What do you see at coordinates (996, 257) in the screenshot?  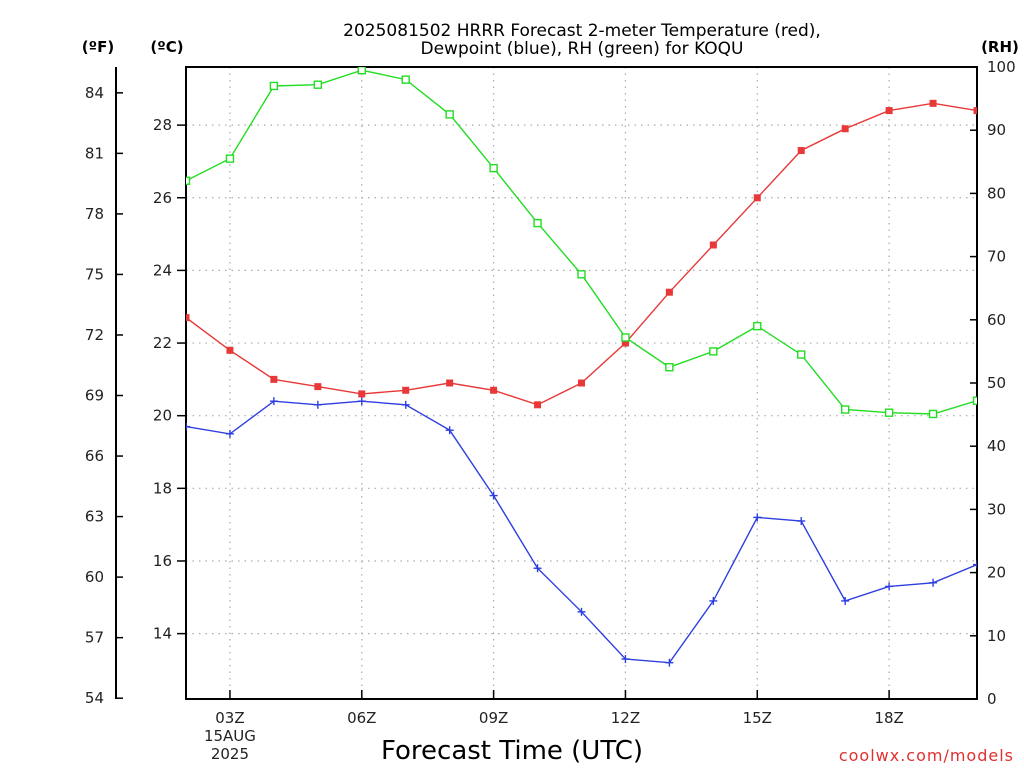 I see `rh-tick-label: 70` at bounding box center [996, 257].